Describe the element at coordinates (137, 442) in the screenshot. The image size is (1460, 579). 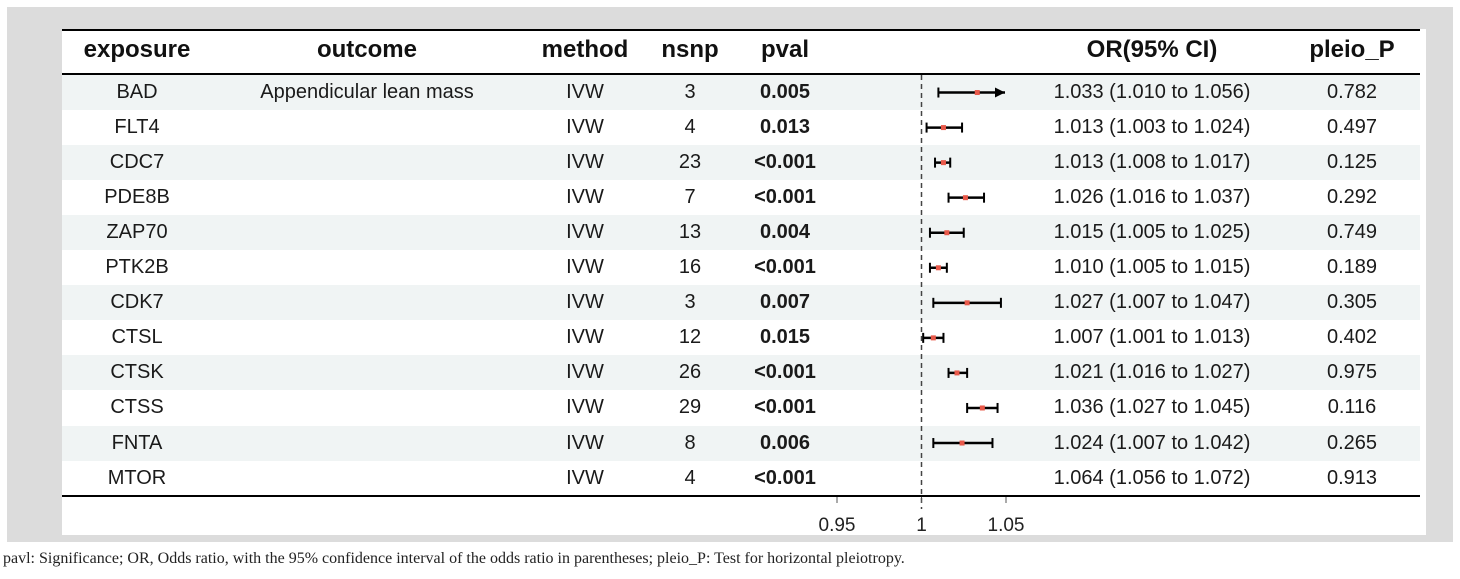
I see `cell-exposure: FNTA` at that location.